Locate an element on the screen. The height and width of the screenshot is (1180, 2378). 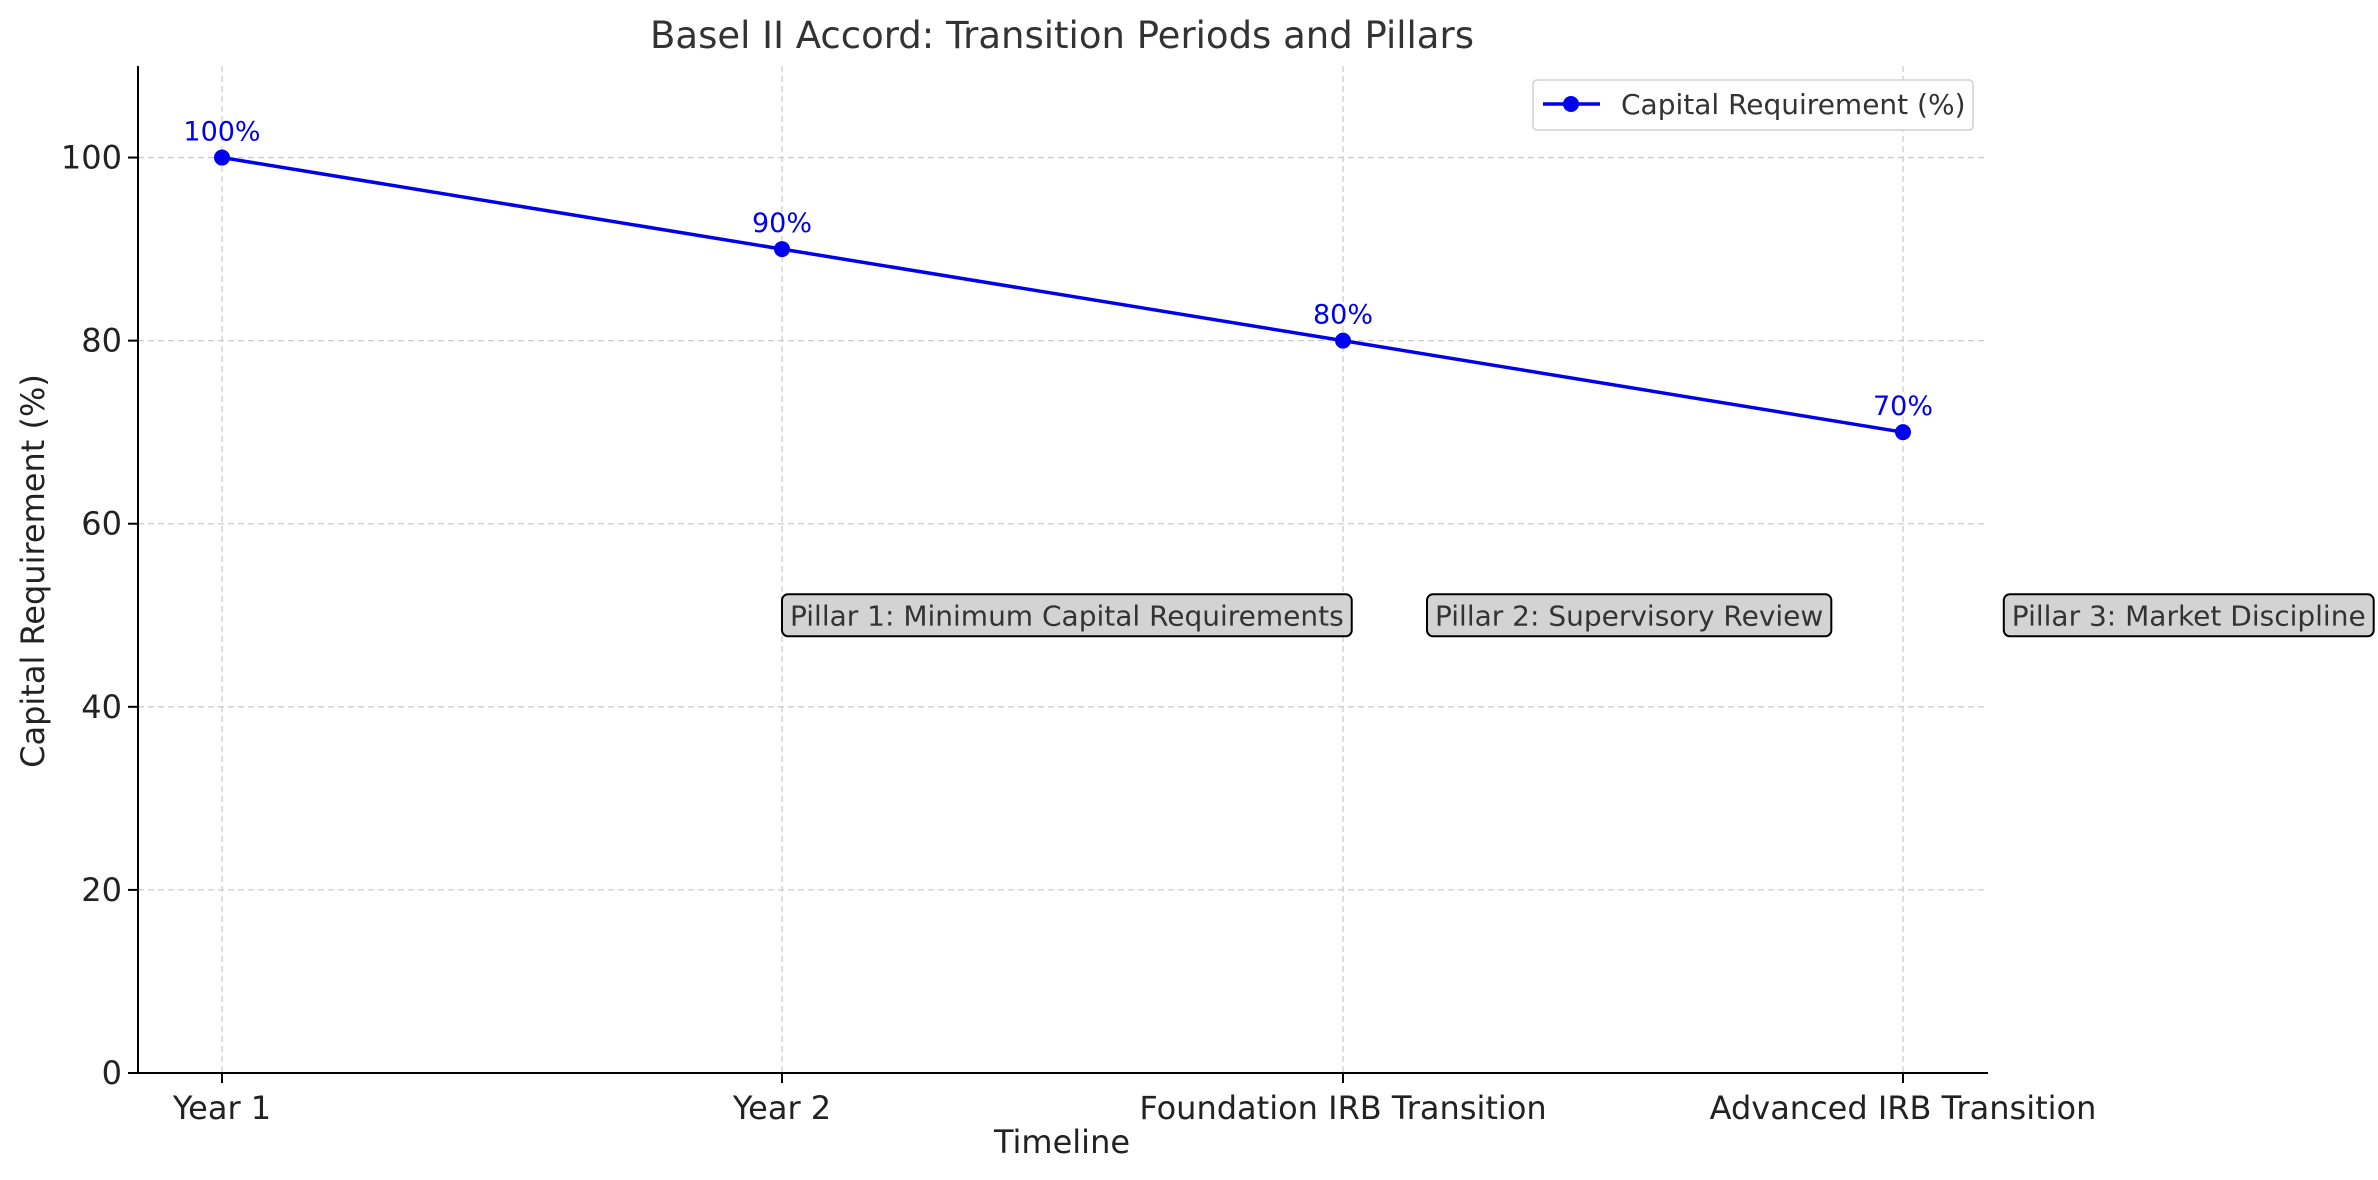
data-label-1: 90% is located at coordinates (782, 223).